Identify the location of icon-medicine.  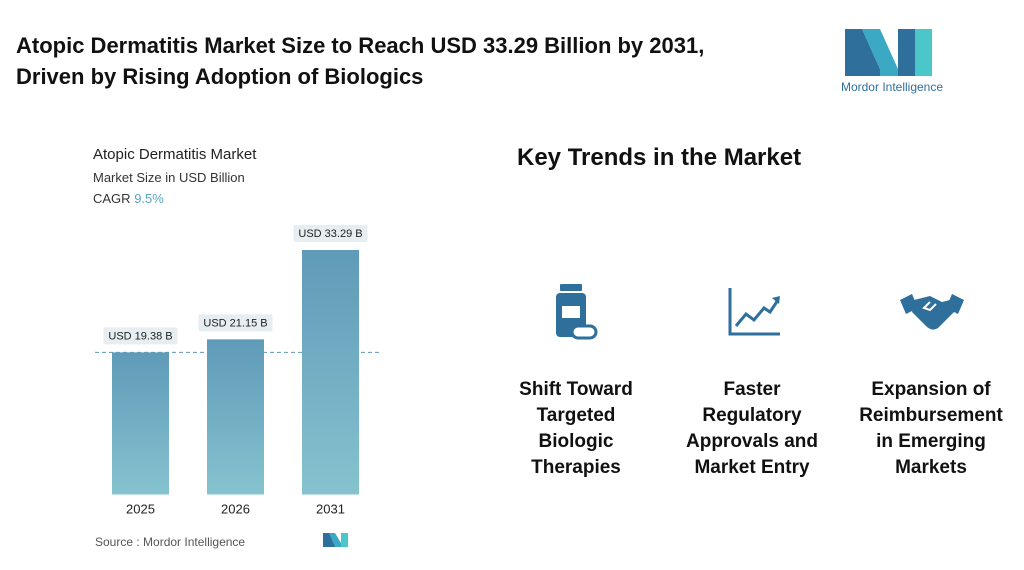
(577, 312).